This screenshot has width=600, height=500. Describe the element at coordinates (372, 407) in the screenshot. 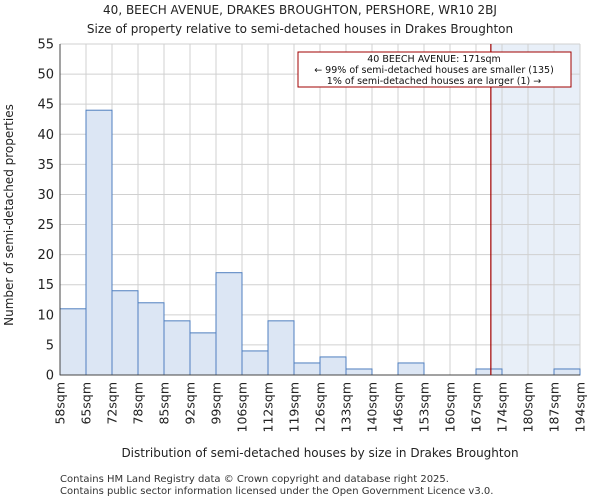

I see `x-tick-label: 140sqm` at that location.